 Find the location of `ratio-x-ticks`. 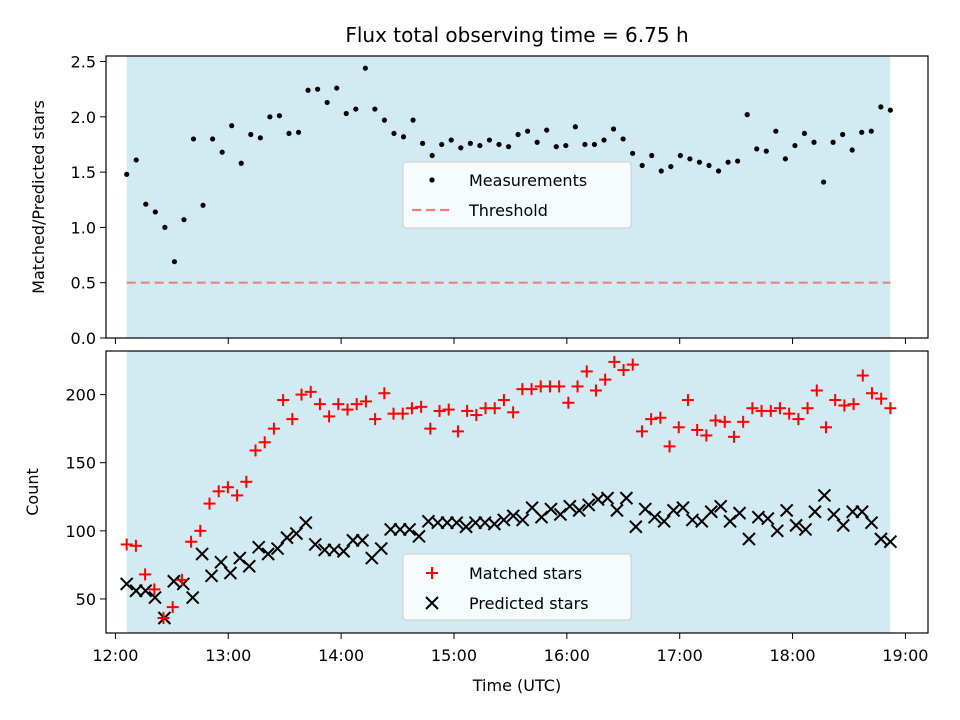

ratio-x-ticks is located at coordinates (510, 341).